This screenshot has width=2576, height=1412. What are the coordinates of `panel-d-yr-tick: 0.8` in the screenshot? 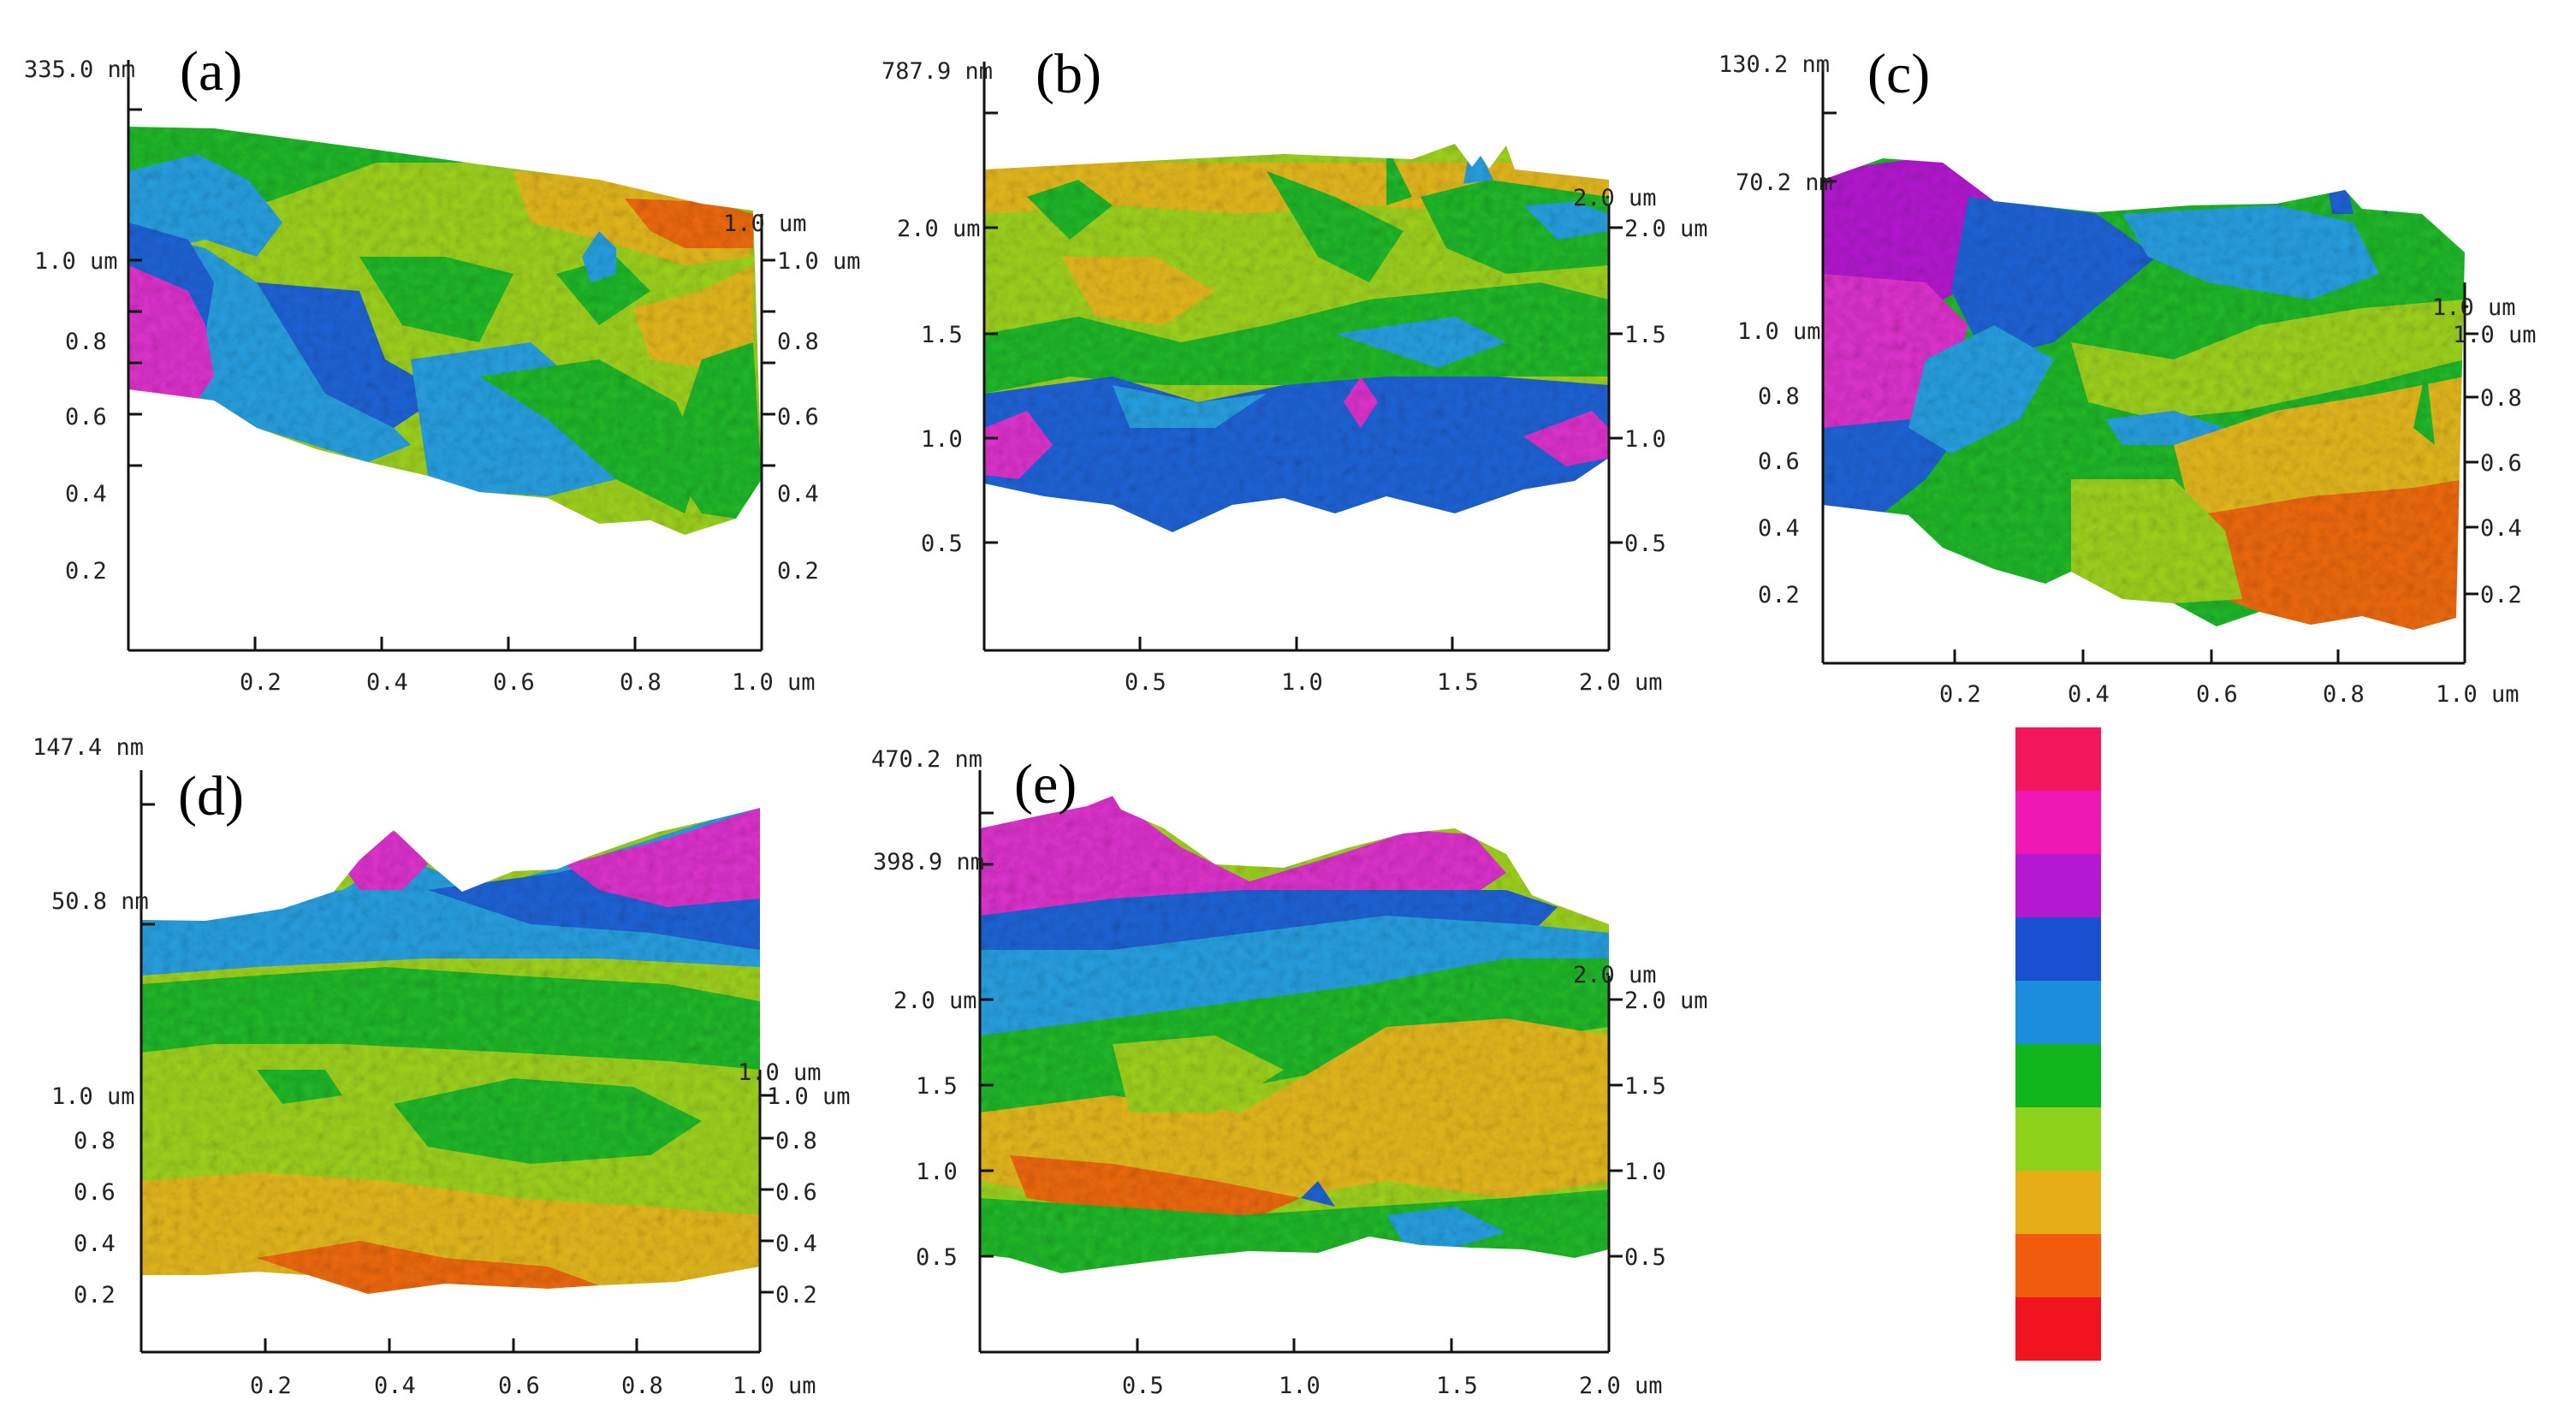 It's located at (796, 1141).